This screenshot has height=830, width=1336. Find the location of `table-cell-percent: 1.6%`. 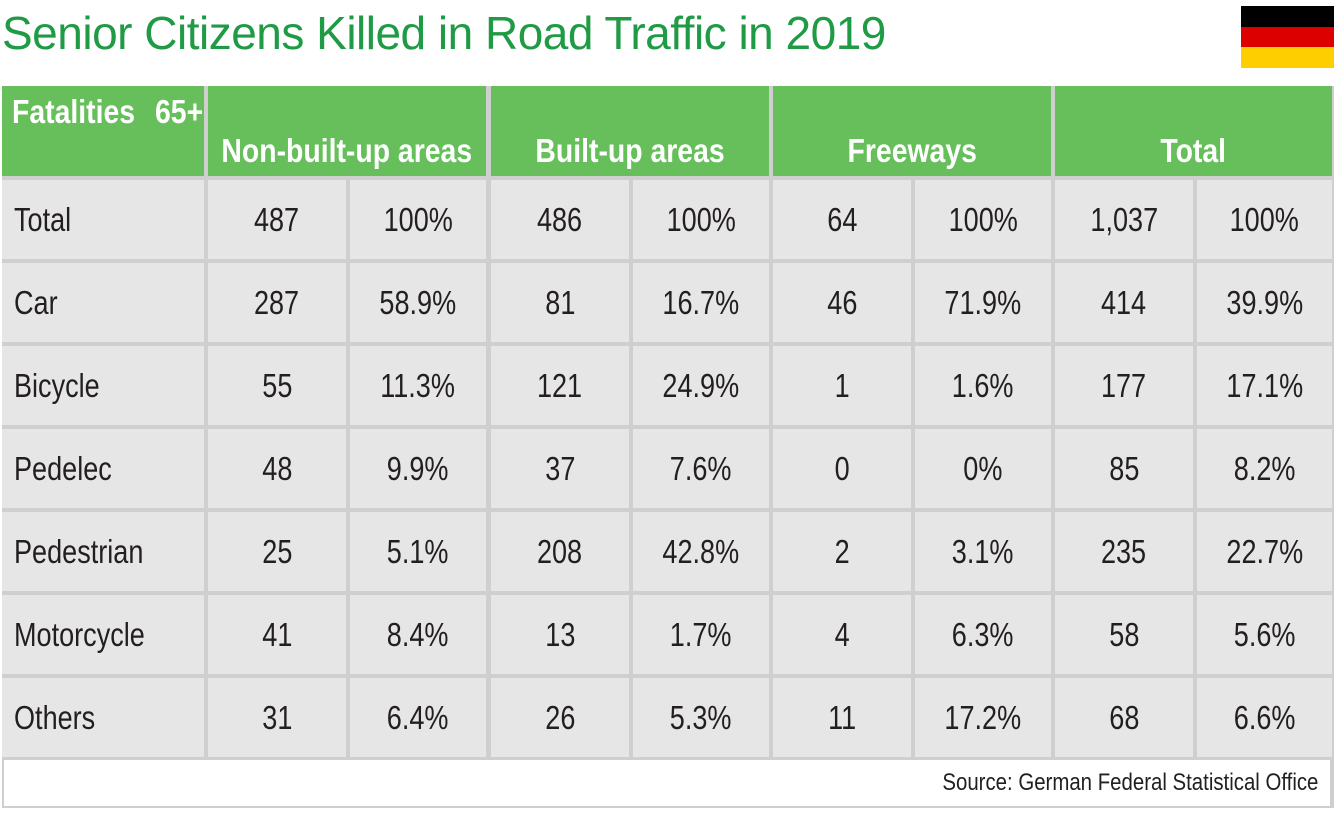

table-cell-percent: 1.6% is located at coordinates (983, 385).